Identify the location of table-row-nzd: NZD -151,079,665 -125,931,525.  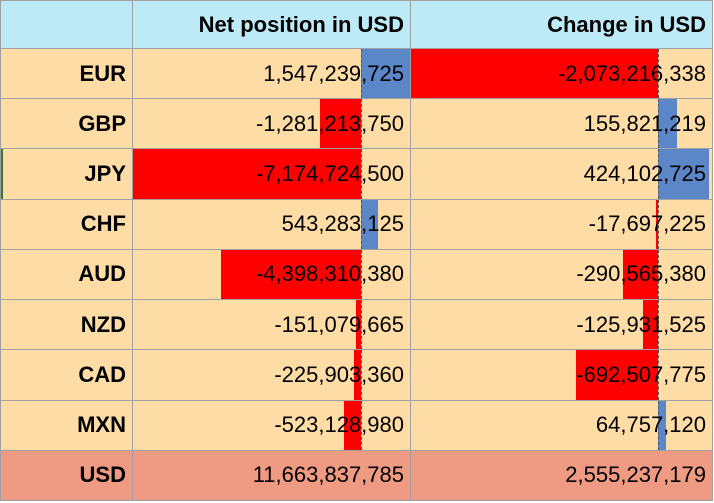
(356, 325).